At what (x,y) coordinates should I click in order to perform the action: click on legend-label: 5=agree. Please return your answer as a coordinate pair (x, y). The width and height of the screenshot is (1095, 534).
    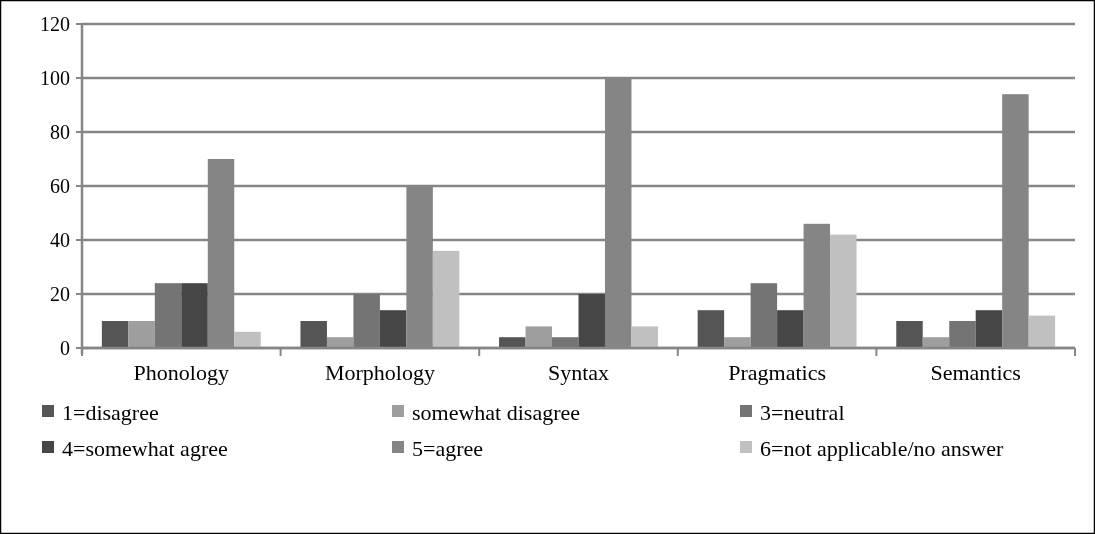
    Looking at the image, I should click on (448, 448).